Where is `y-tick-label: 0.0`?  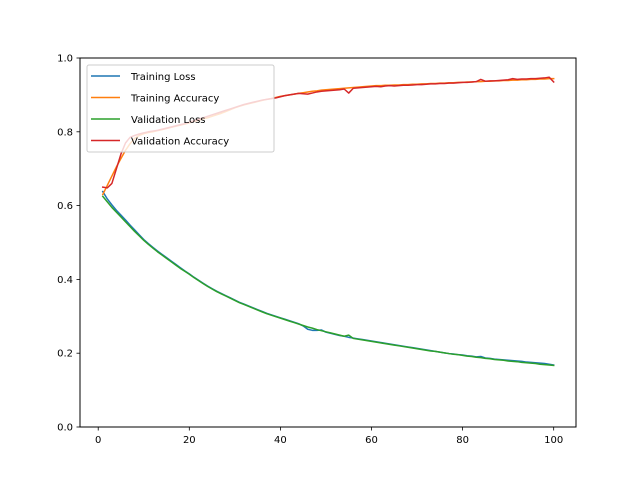
y-tick-label: 0.0 is located at coordinates (65, 428).